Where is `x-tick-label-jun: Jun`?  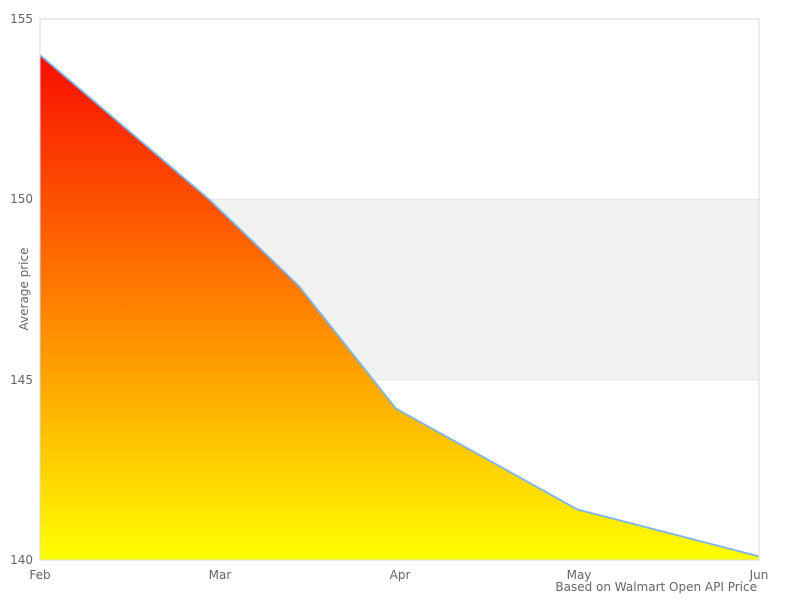 x-tick-label-jun: Jun is located at coordinates (759, 575).